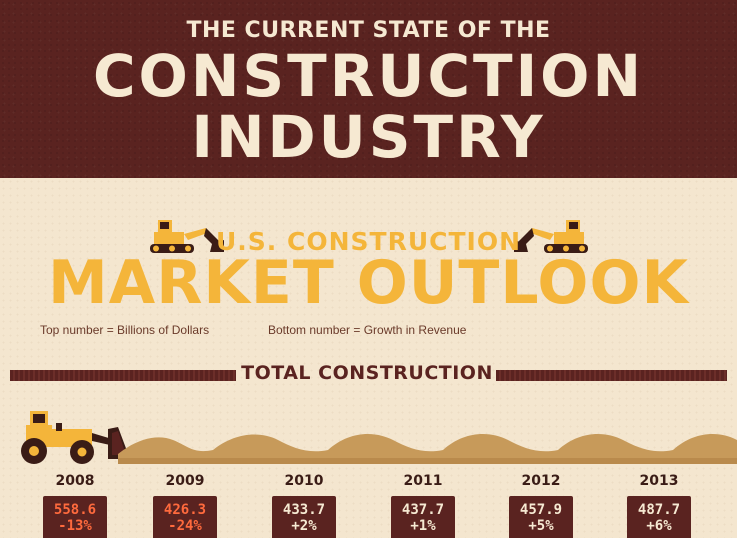 The width and height of the screenshot is (737, 538). Describe the element at coordinates (368, 76) in the screenshot. I see `header-title-line1: CONSTRUCTION` at that location.